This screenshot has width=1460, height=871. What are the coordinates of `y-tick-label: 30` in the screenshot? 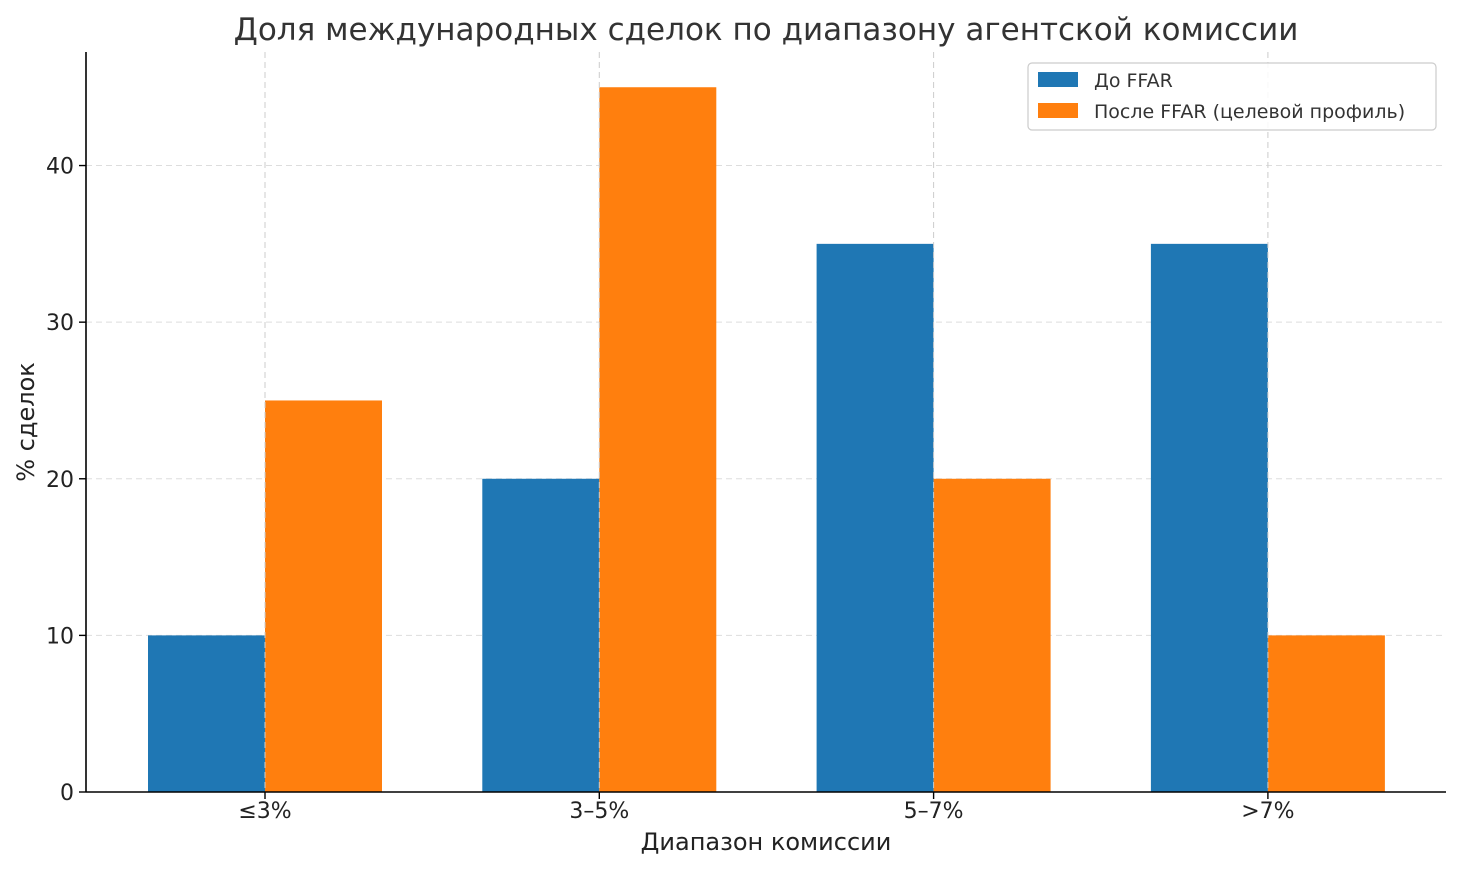 It's located at (60, 323).